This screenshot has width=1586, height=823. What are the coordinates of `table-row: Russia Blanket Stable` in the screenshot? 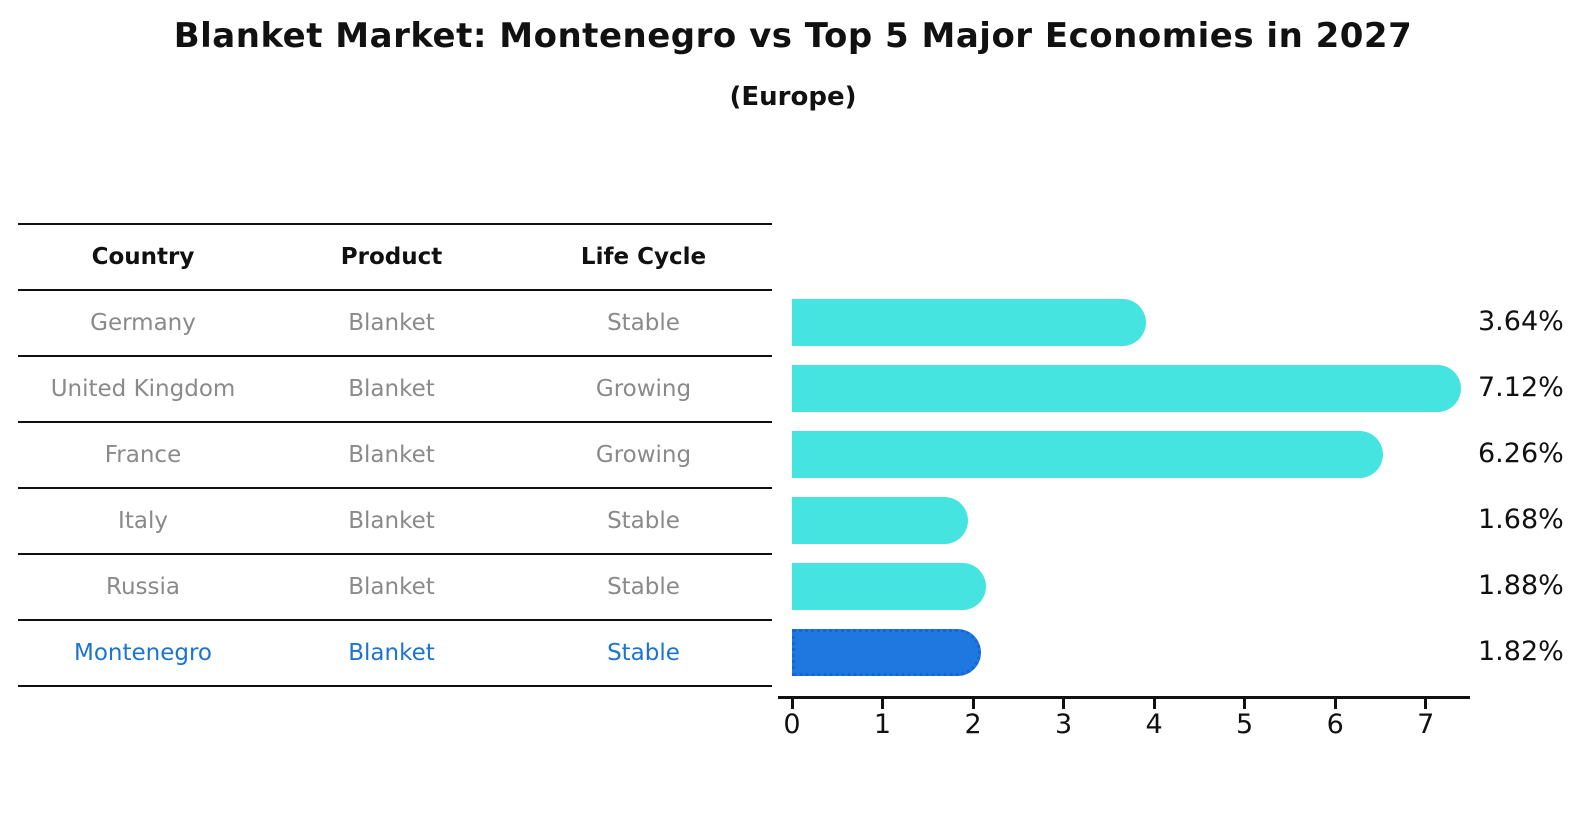 It's located at (395, 586).